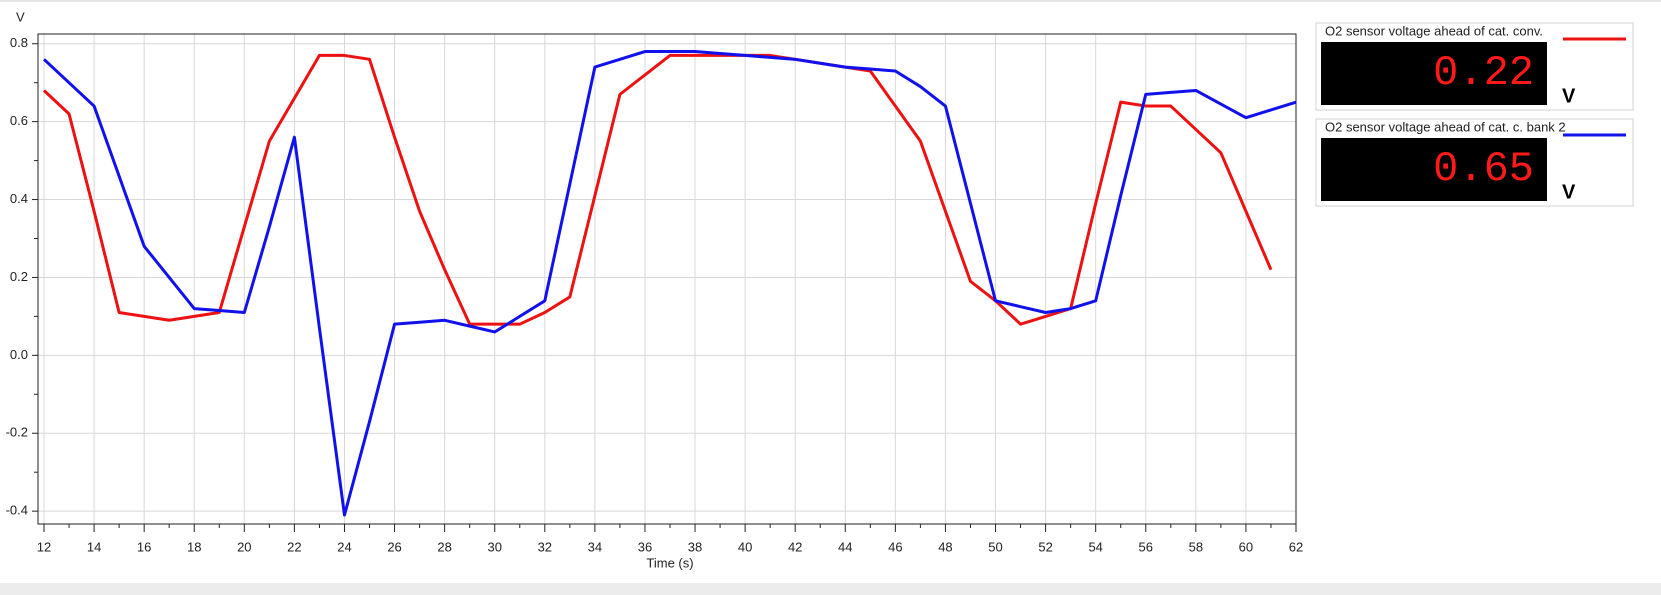 The height and width of the screenshot is (595, 1661). What do you see at coordinates (344, 546) in the screenshot?
I see `x-tick-label: 24` at bounding box center [344, 546].